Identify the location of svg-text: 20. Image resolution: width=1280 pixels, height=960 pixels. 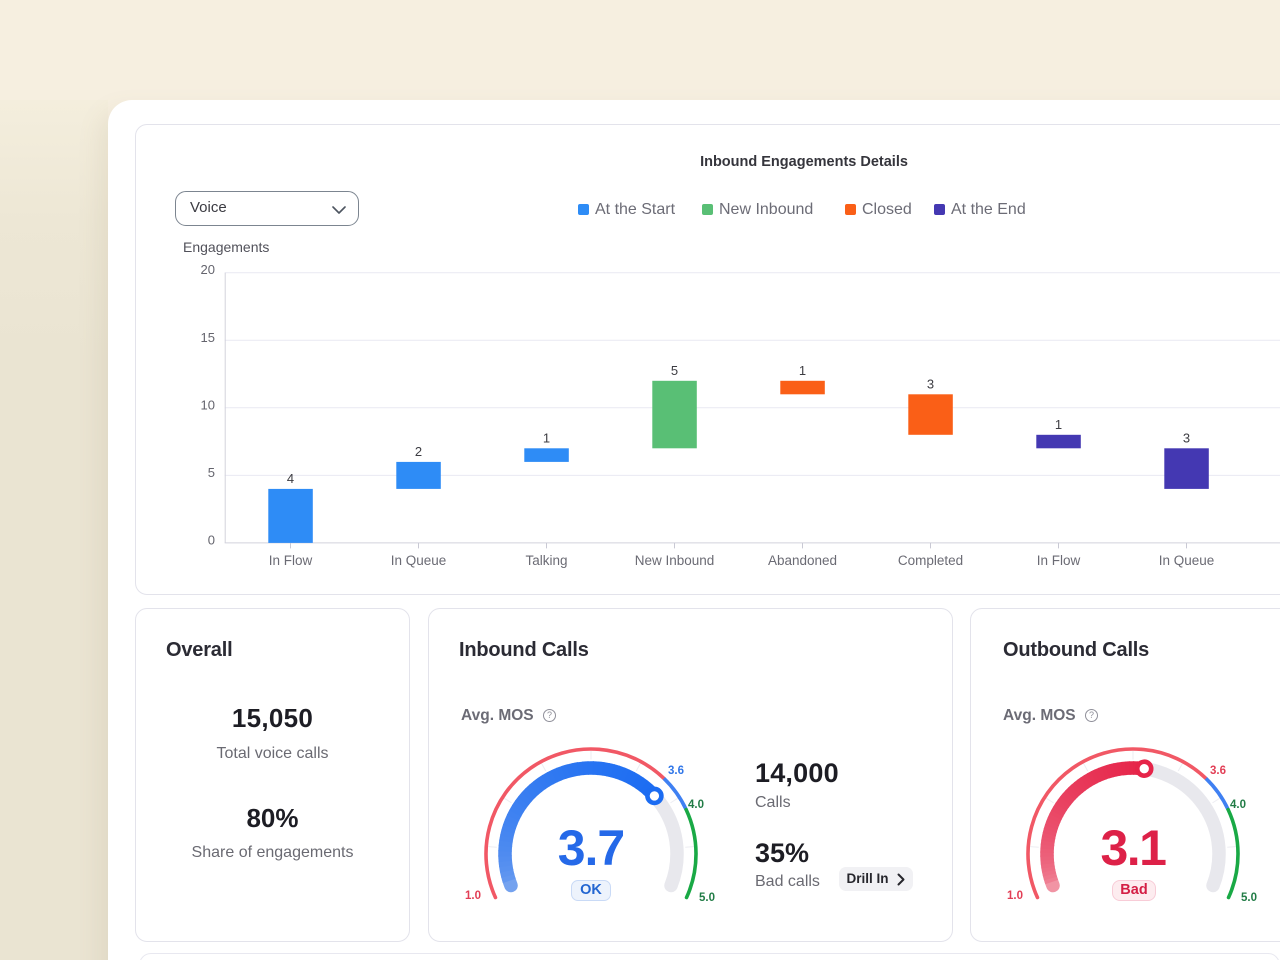
(208, 269).